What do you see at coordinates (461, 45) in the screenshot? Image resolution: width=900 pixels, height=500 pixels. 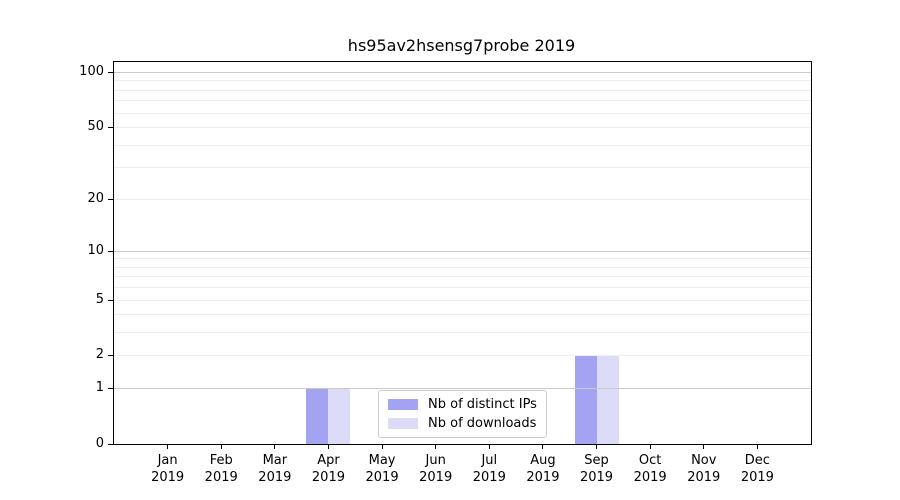 I see `chart-title: hs95av2hsensg7probe 2019` at bounding box center [461, 45].